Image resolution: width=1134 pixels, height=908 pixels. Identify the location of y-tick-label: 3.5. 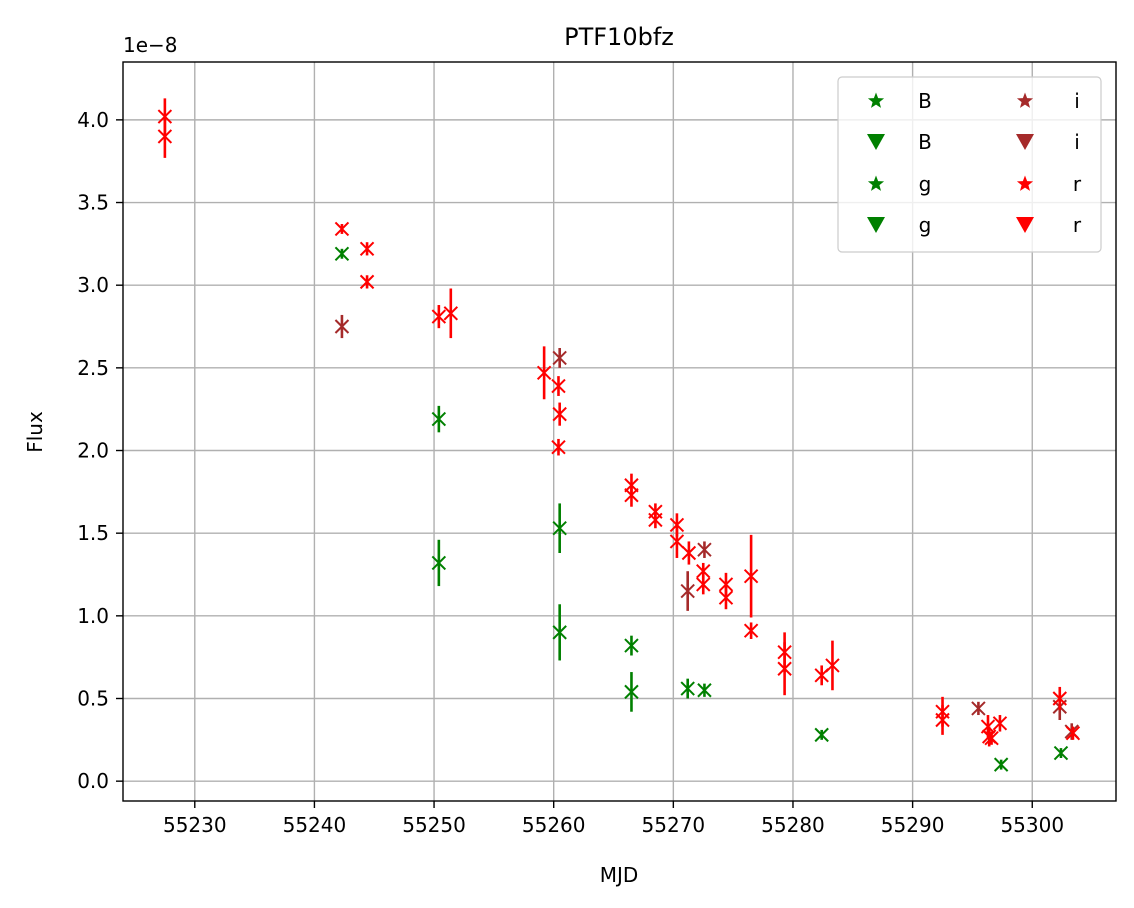
(93, 203).